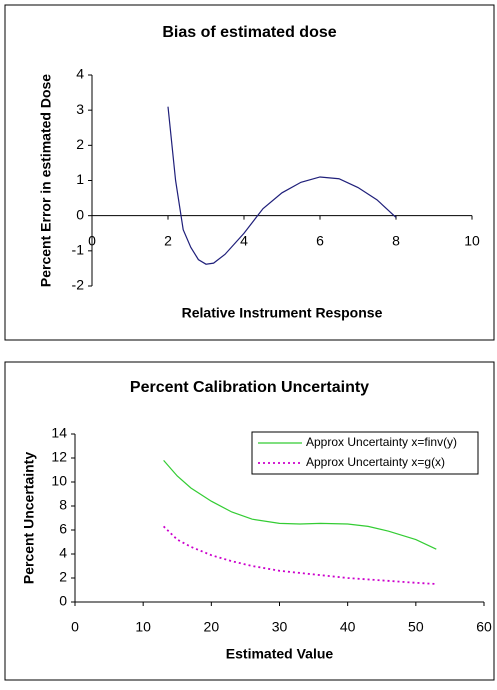  I want to click on x-tick-label: 20, so click(212, 627).